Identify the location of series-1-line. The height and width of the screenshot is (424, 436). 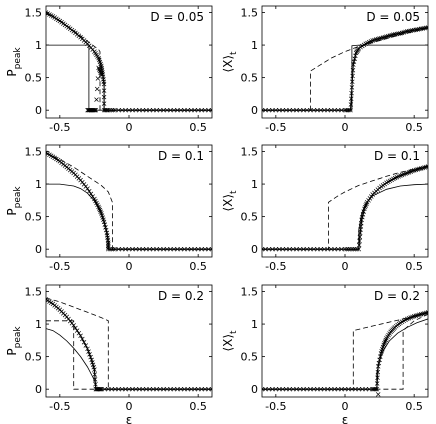
(345, 69).